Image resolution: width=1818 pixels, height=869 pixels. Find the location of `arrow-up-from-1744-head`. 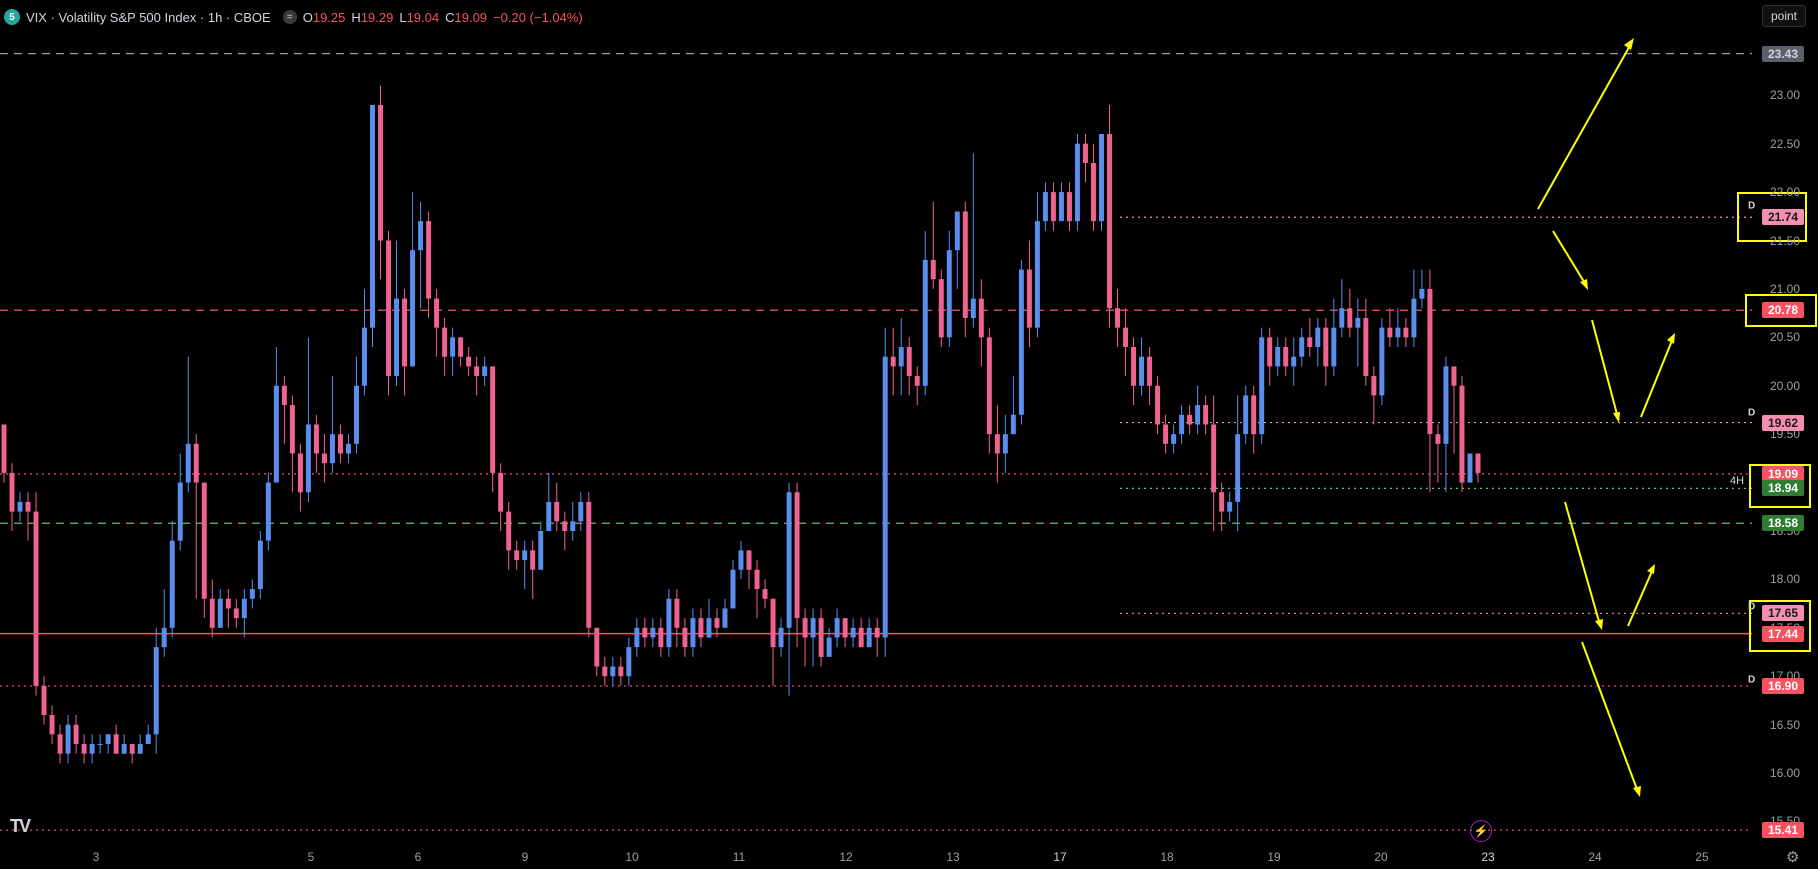

arrow-up-from-1744-head is located at coordinates (1651, 569).